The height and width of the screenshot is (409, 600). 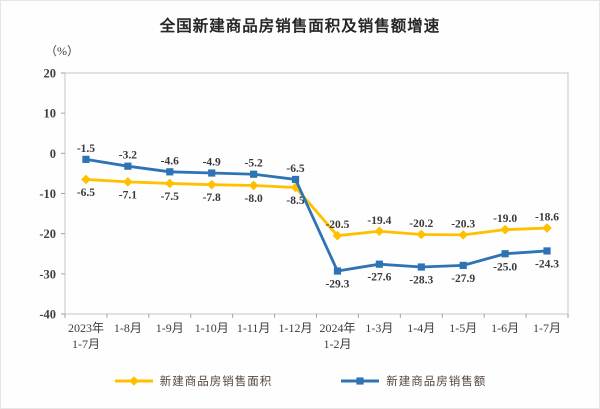 What do you see at coordinates (421, 224) in the screenshot?
I see `data-label-sales-area: -20.2` at bounding box center [421, 224].